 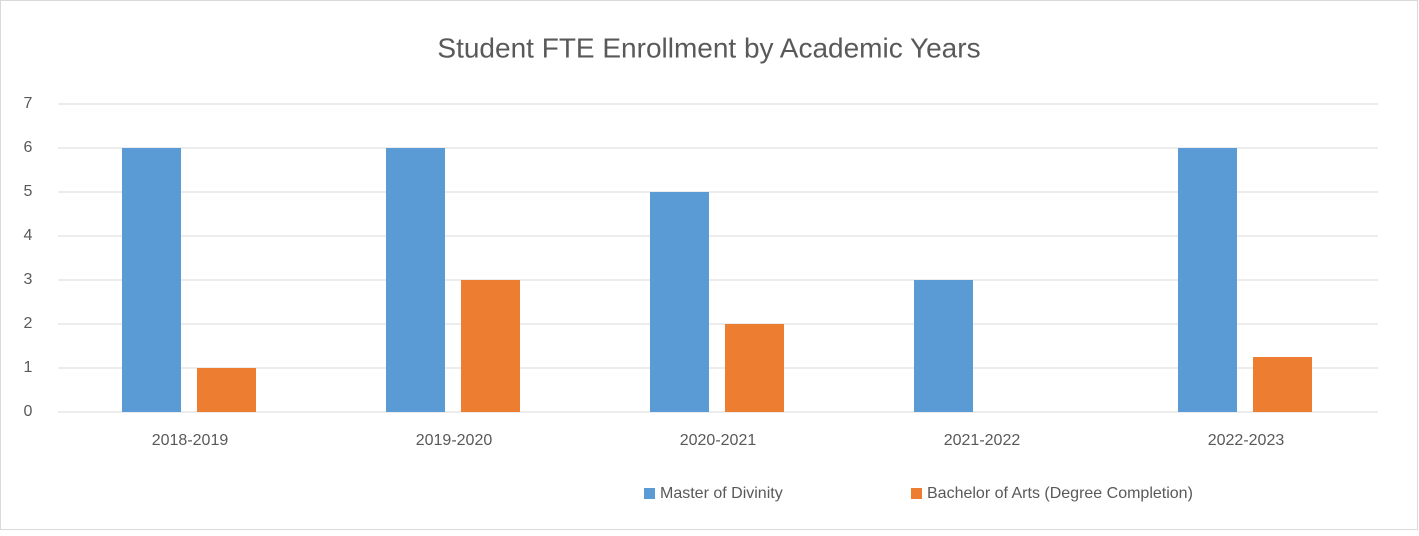 I want to click on x-tick-label: 2019-2020, so click(x=454, y=440).